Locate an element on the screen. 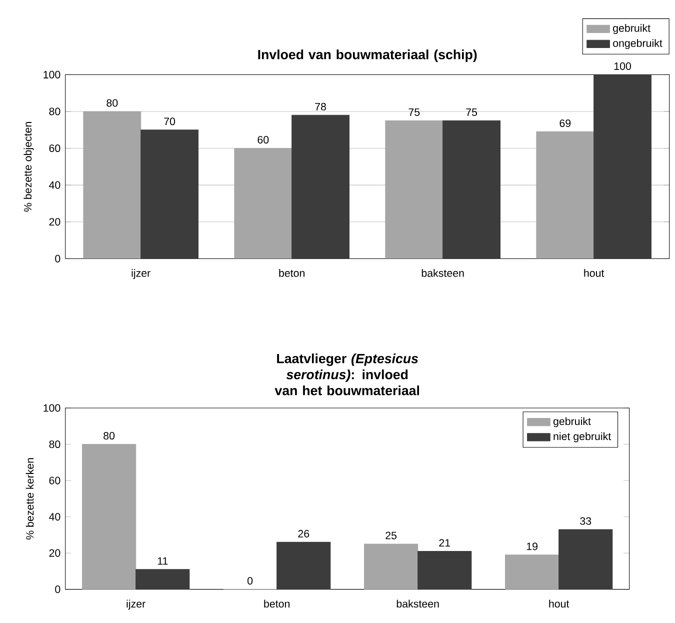  data-label: 19 is located at coordinates (532, 546).